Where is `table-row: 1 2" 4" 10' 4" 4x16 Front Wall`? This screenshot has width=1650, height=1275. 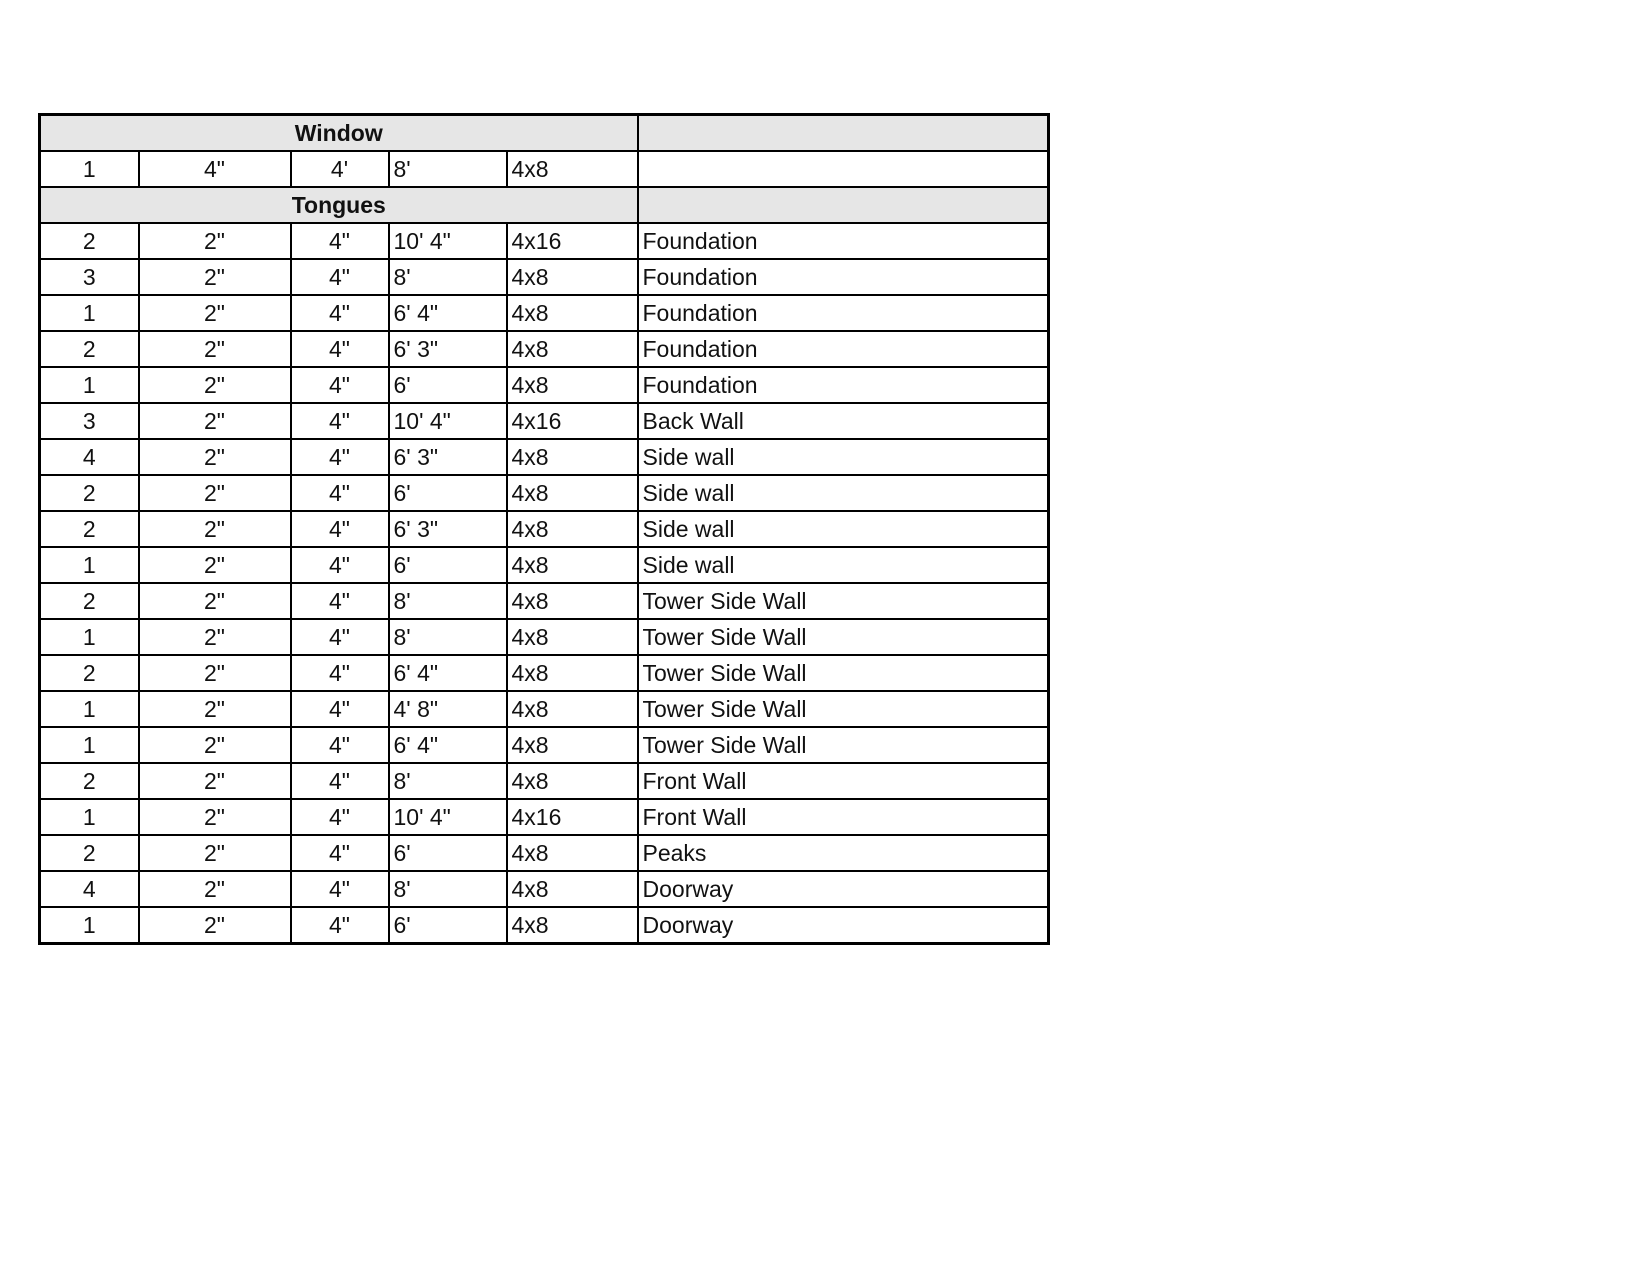
table-row: 1 2" 4" 10' 4" 4x16 Front Wall is located at coordinates (544, 817).